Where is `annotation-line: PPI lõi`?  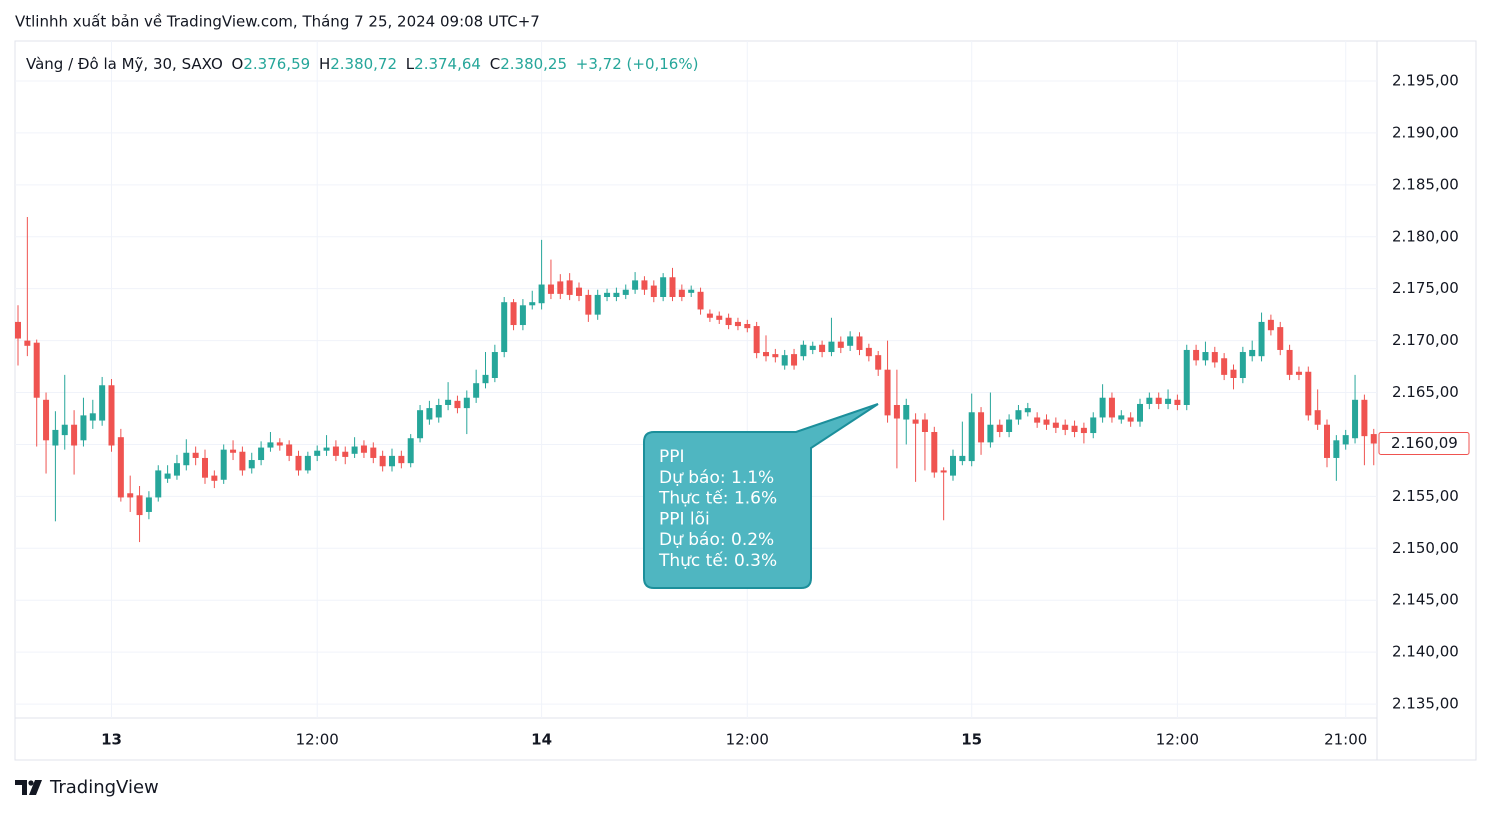 annotation-line: PPI lõi is located at coordinates (684, 519).